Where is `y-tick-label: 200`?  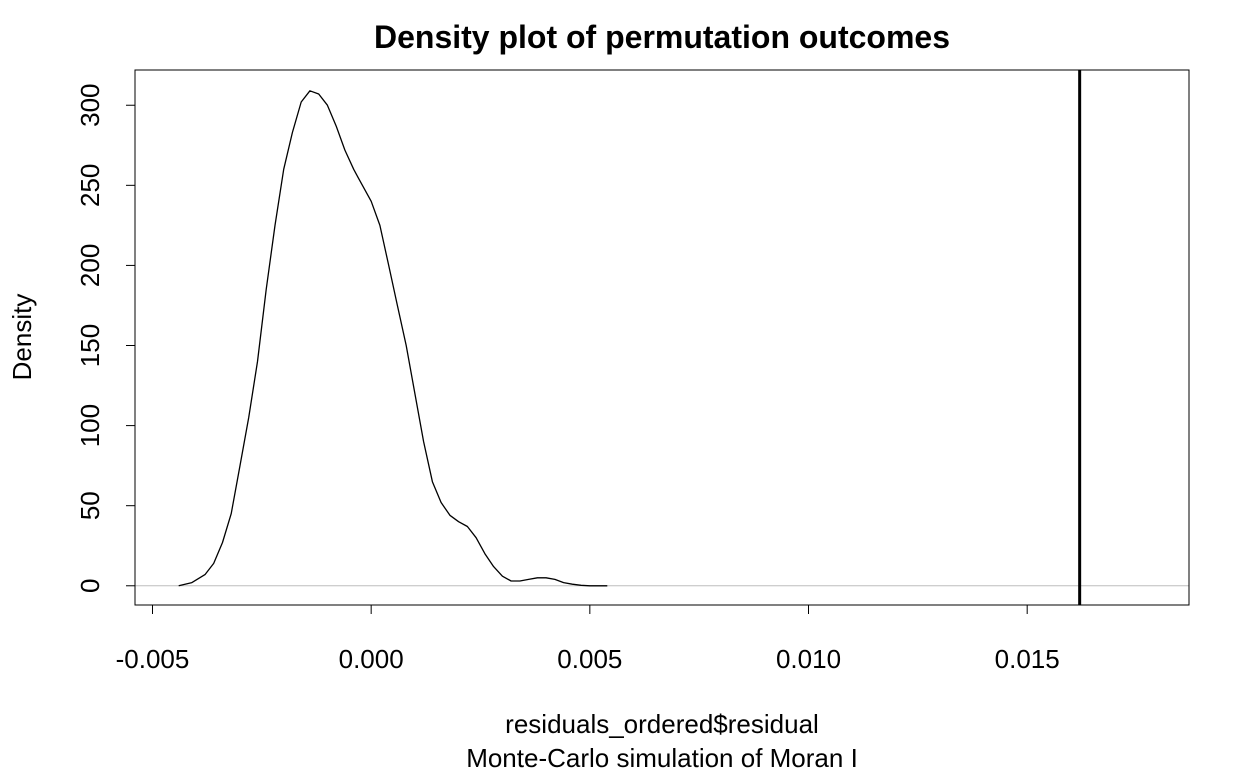
y-tick-label: 200 is located at coordinates (90, 265).